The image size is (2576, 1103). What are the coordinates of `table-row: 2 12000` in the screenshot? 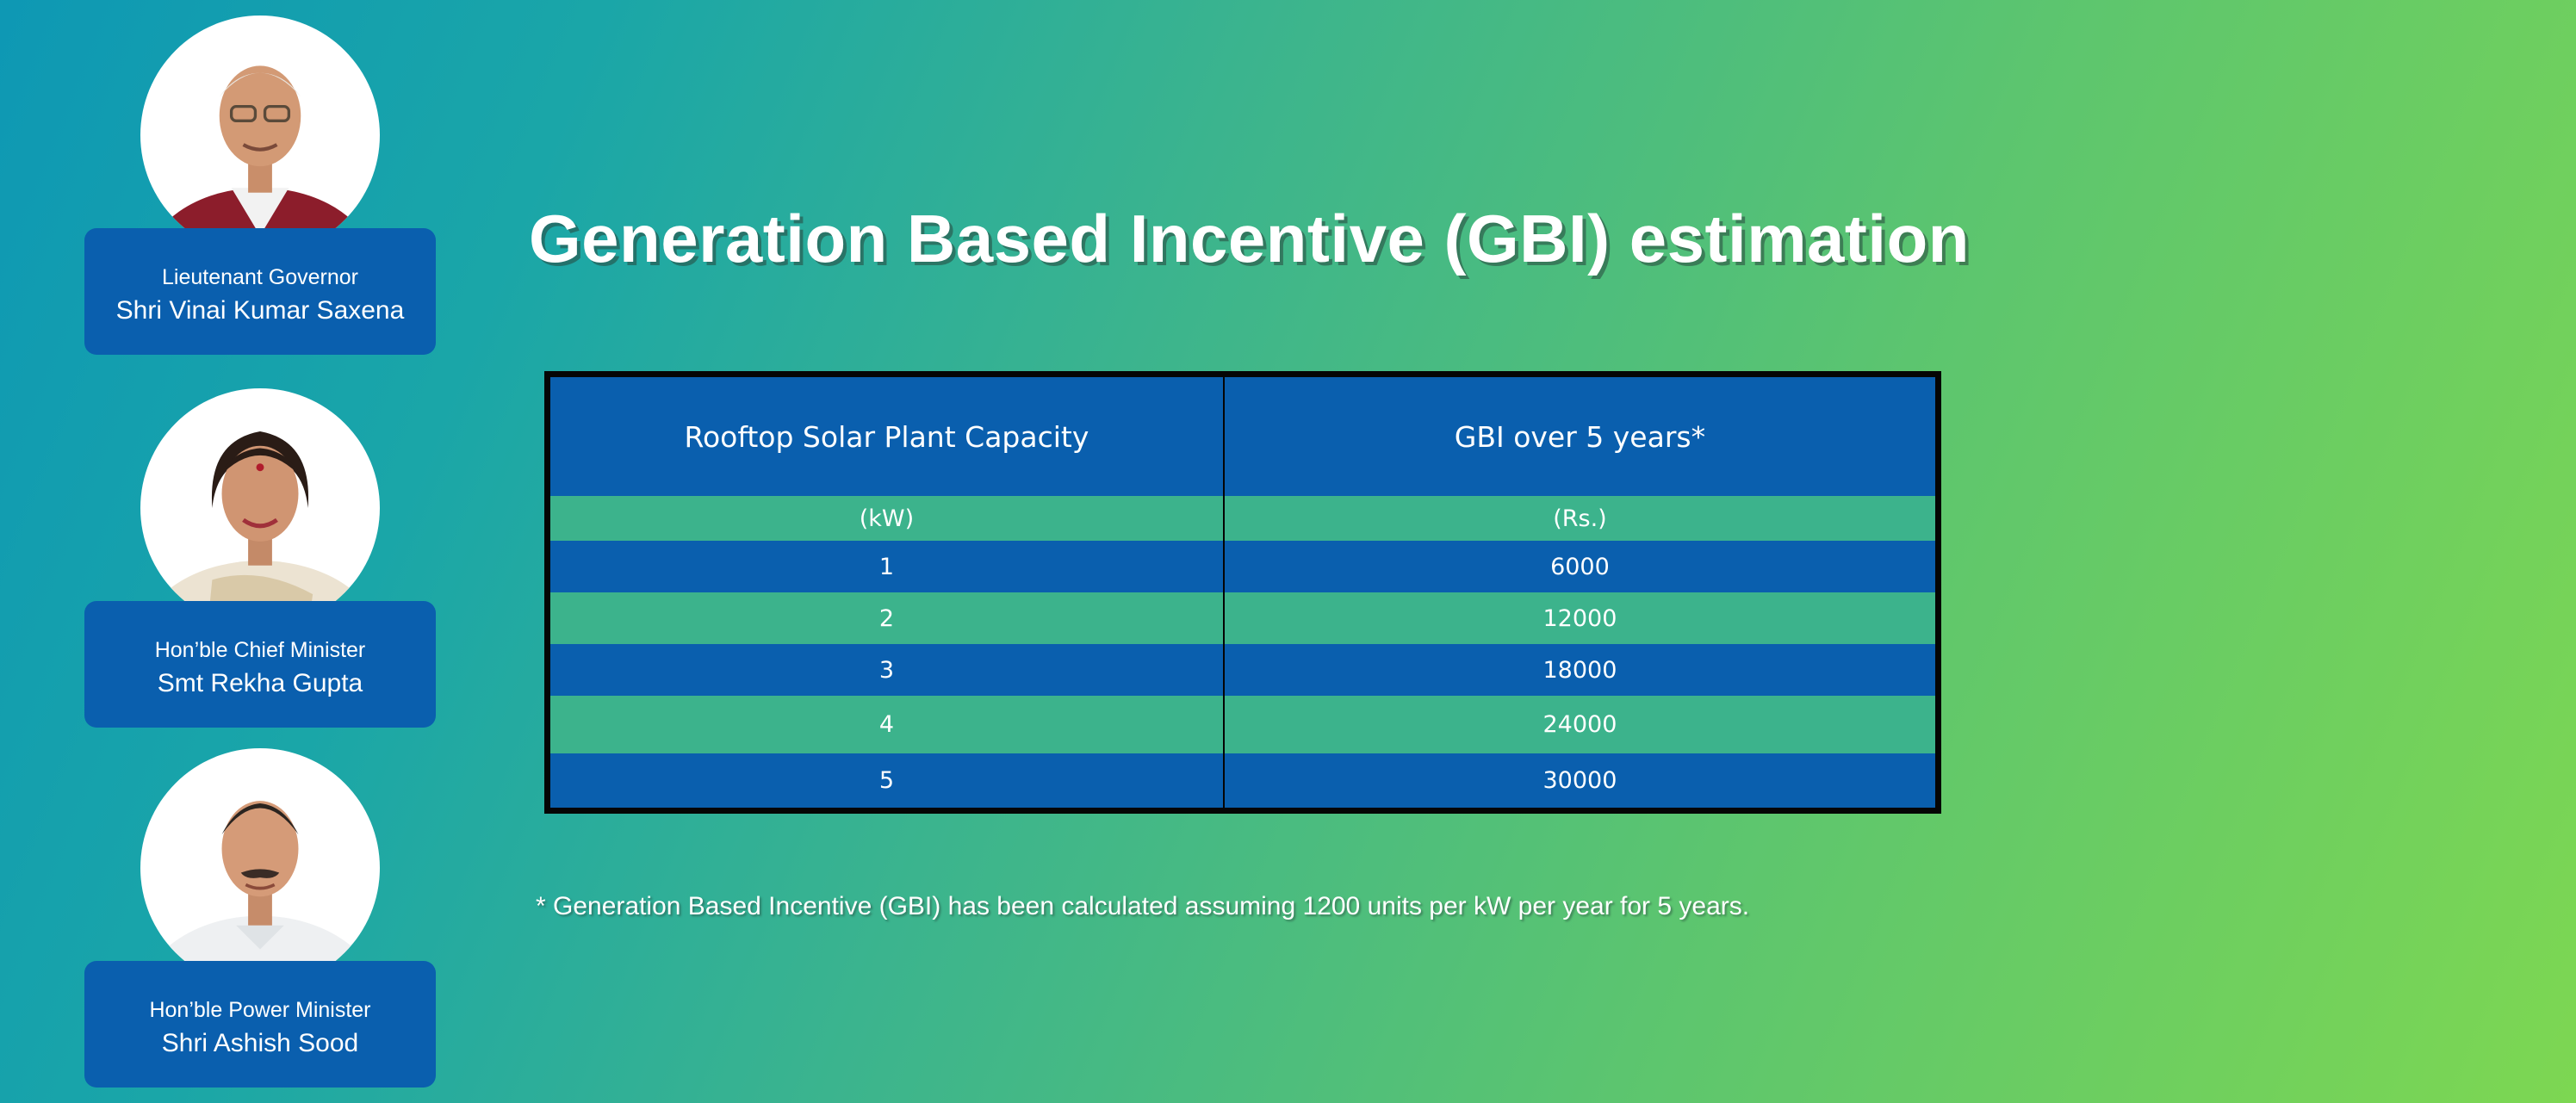 It's located at (1243, 618).